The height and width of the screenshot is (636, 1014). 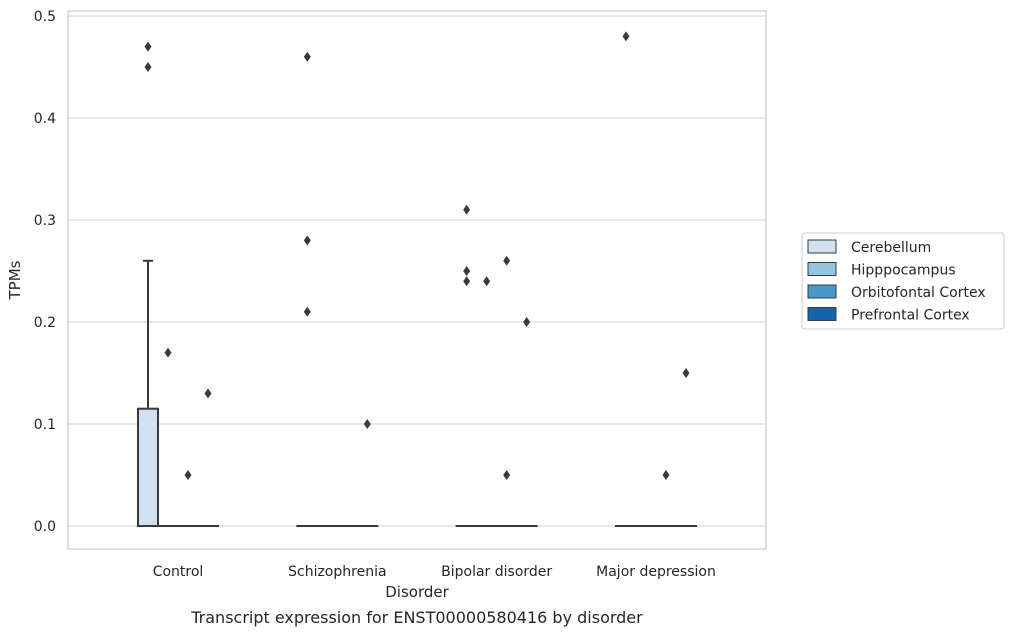 What do you see at coordinates (45, 119) in the screenshot?
I see `y-tick-label: 0.4` at bounding box center [45, 119].